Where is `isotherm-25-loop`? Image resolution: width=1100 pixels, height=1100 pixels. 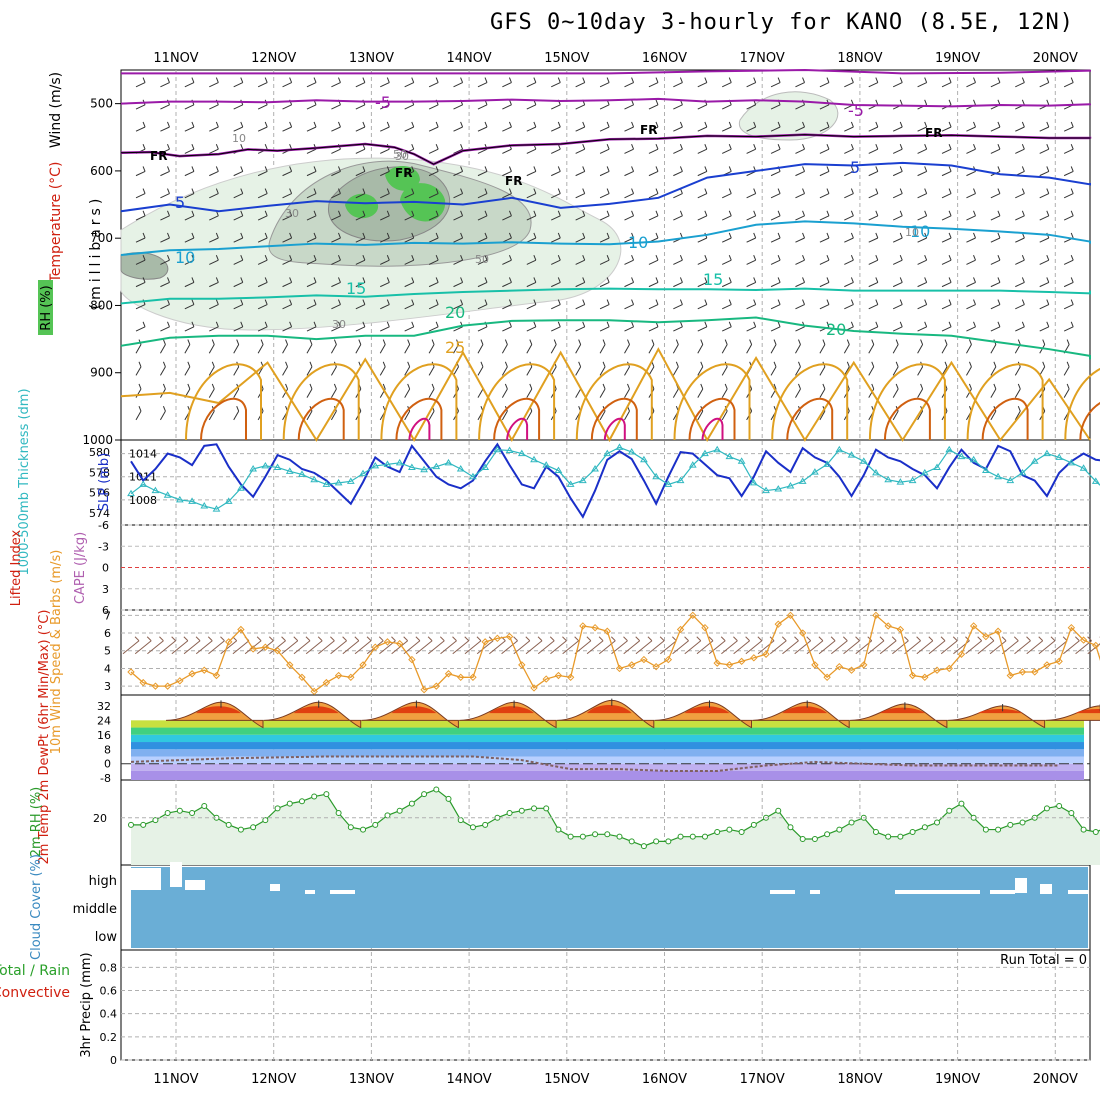
isotherm-25-loop is located at coordinates (712, 402).